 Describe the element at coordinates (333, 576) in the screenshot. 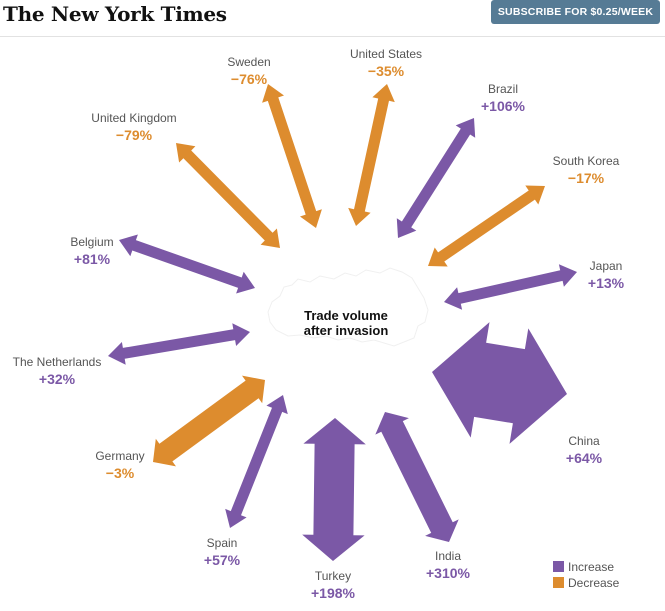

I see `label-country-turkey: Turkey` at that location.